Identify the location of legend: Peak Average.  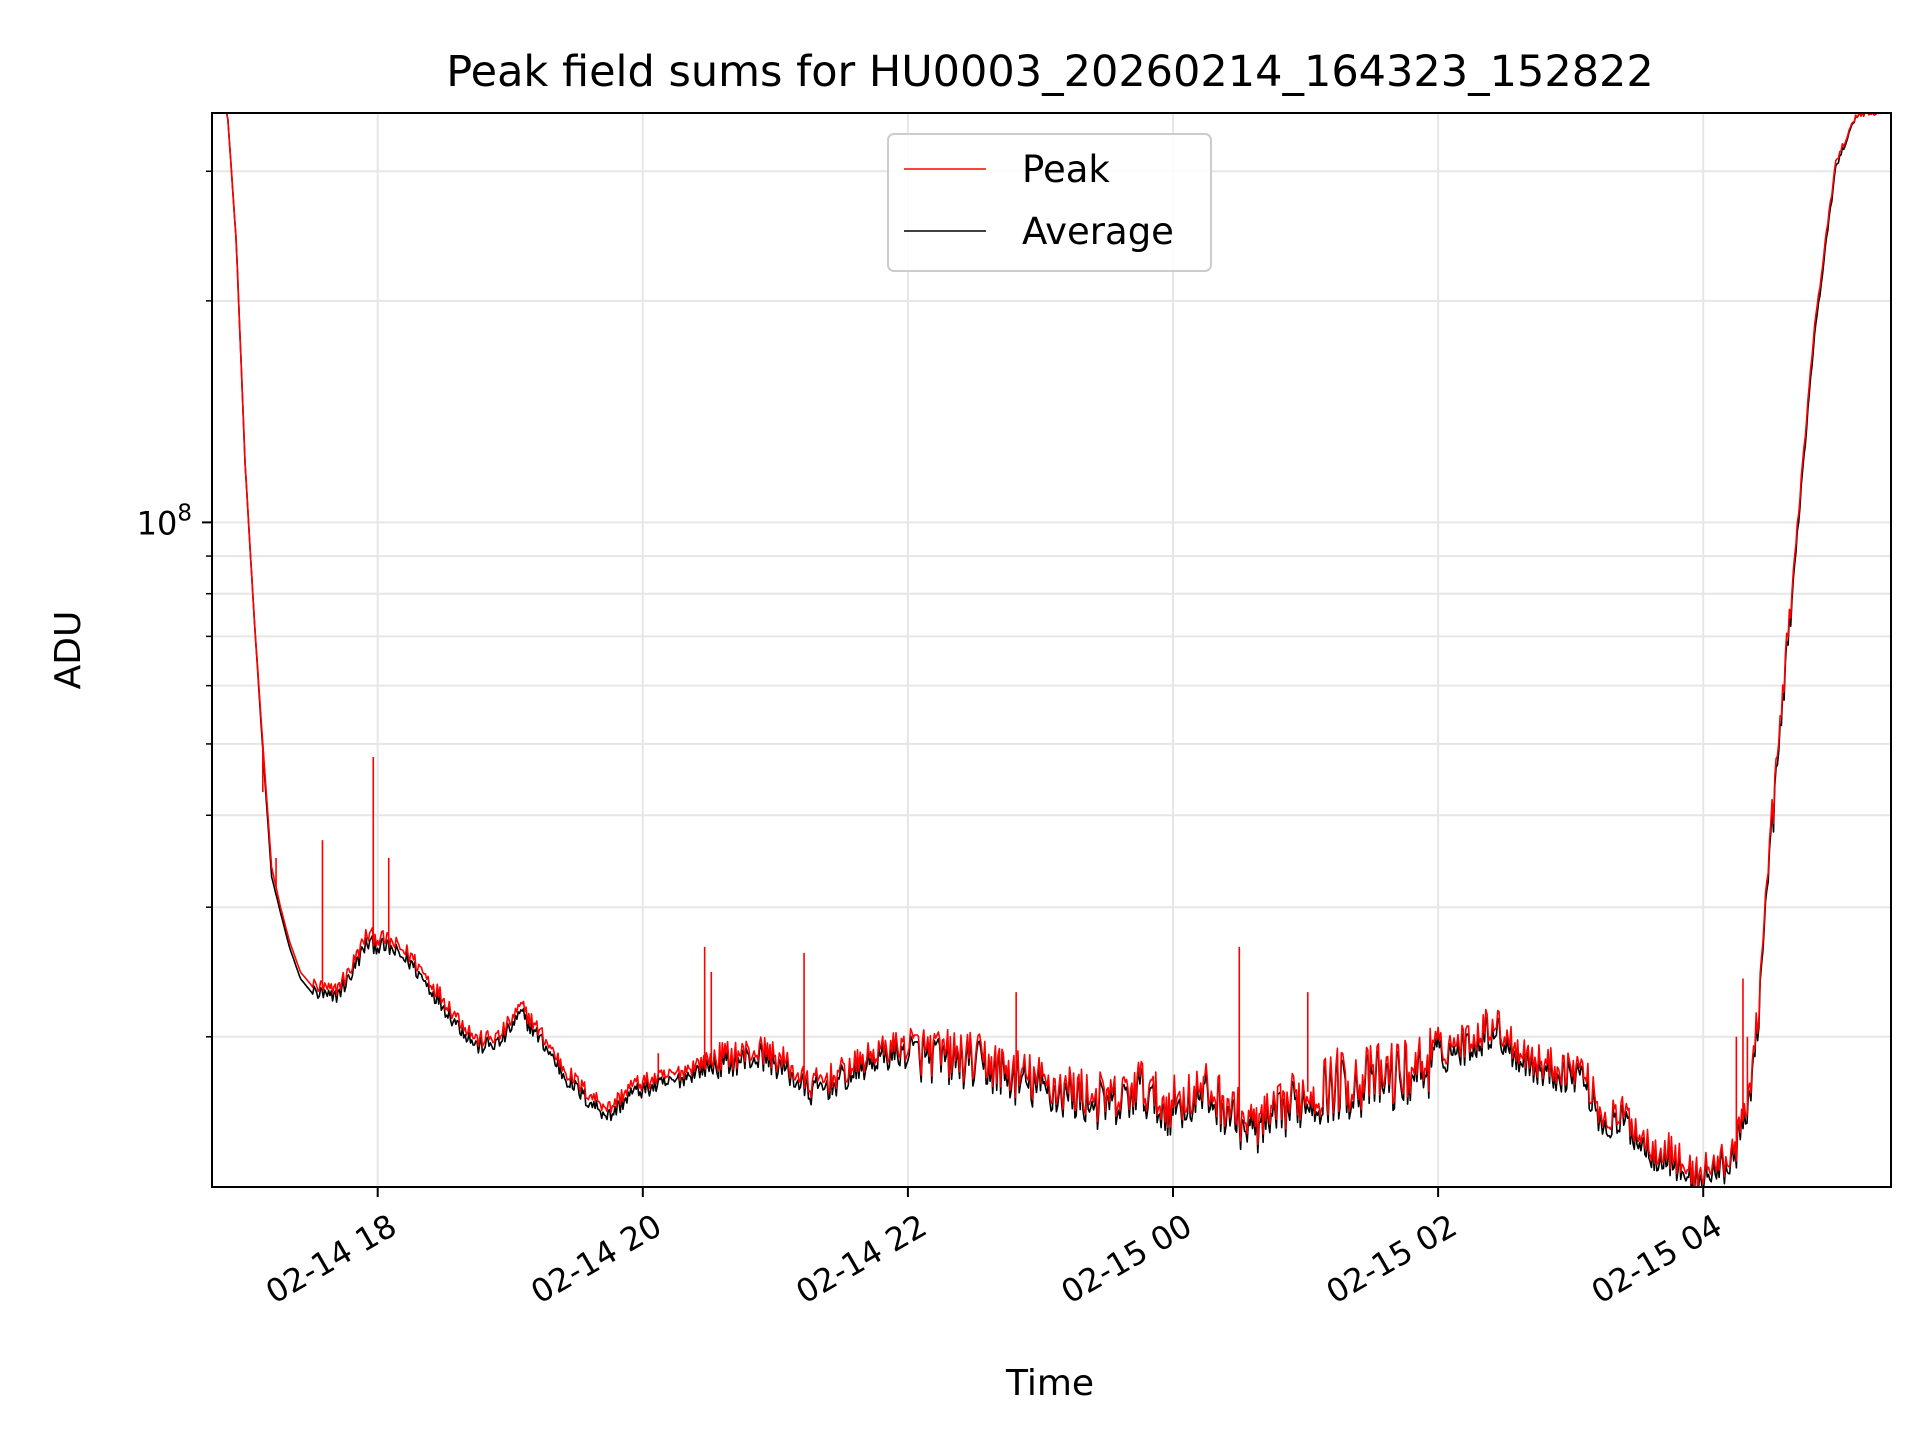
(1049, 202).